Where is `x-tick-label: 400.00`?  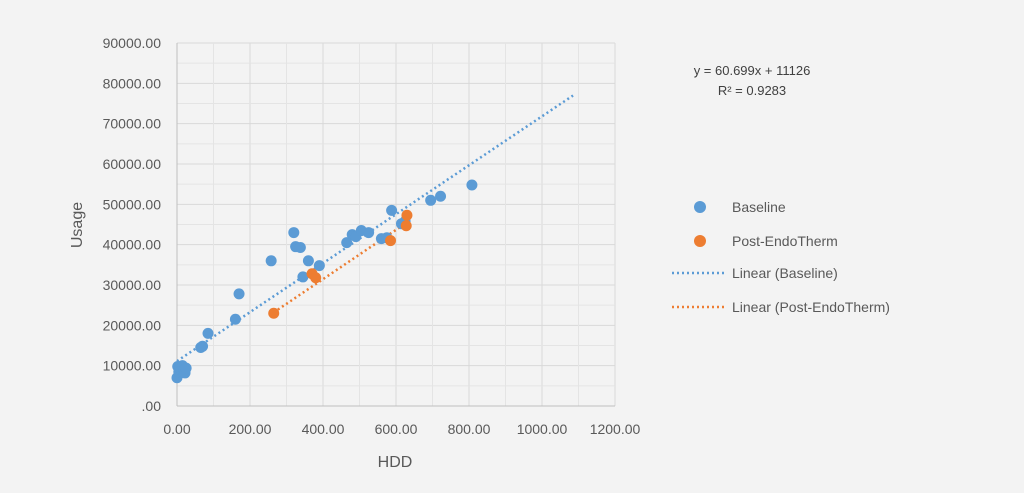 x-tick-label: 400.00 is located at coordinates (323, 429).